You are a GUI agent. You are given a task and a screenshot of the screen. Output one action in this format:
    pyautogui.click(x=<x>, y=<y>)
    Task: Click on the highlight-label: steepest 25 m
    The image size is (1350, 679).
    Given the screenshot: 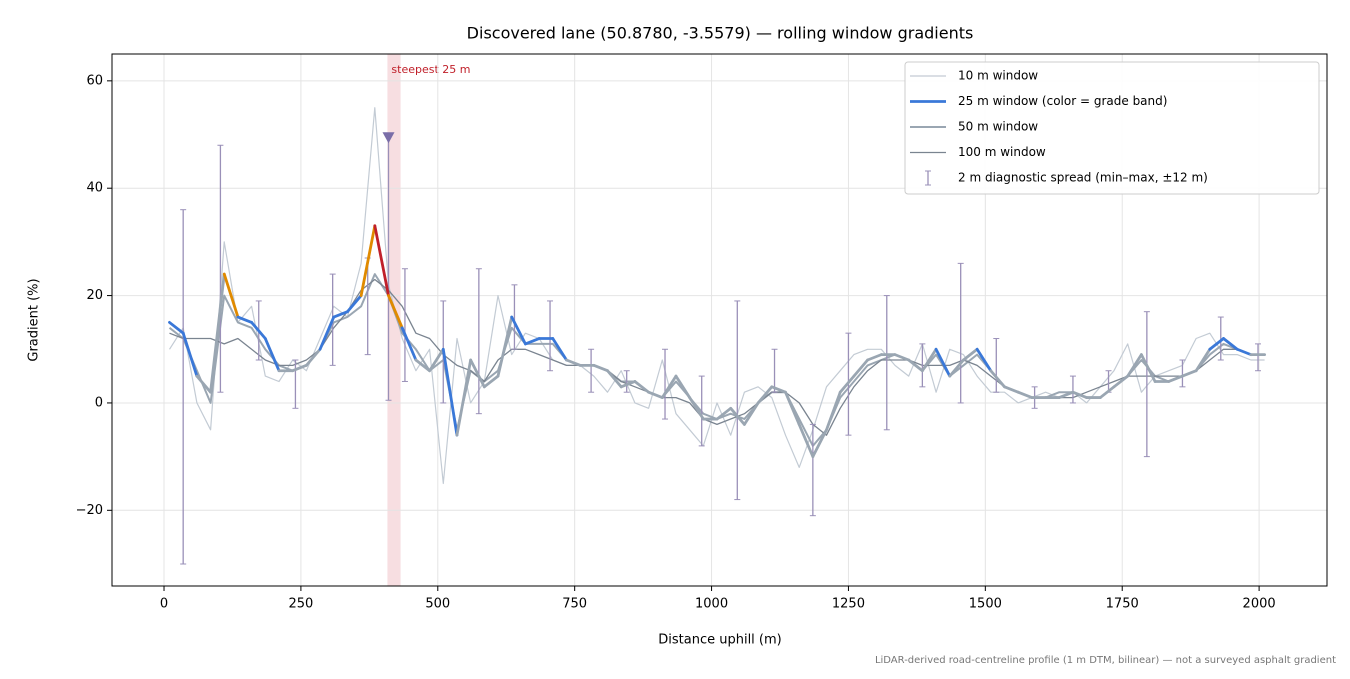 What is the action you would take?
    pyautogui.click(x=430, y=69)
    